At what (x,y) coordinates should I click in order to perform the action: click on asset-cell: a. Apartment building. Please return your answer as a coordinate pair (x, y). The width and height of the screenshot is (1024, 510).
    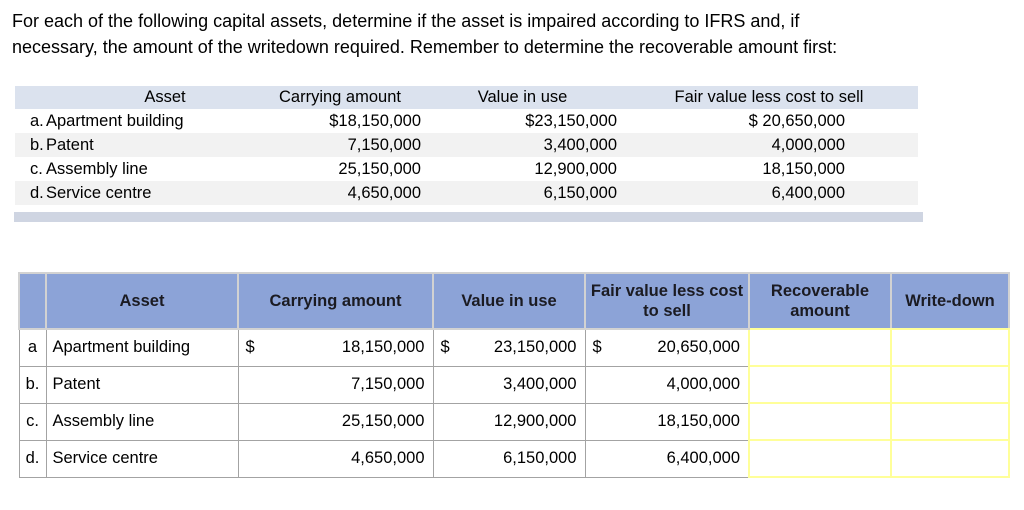
    Looking at the image, I should click on (135, 121).